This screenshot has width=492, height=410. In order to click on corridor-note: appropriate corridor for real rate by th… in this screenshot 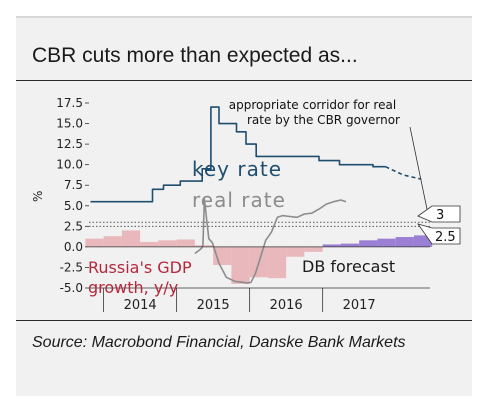, I will do `click(314, 112)`.